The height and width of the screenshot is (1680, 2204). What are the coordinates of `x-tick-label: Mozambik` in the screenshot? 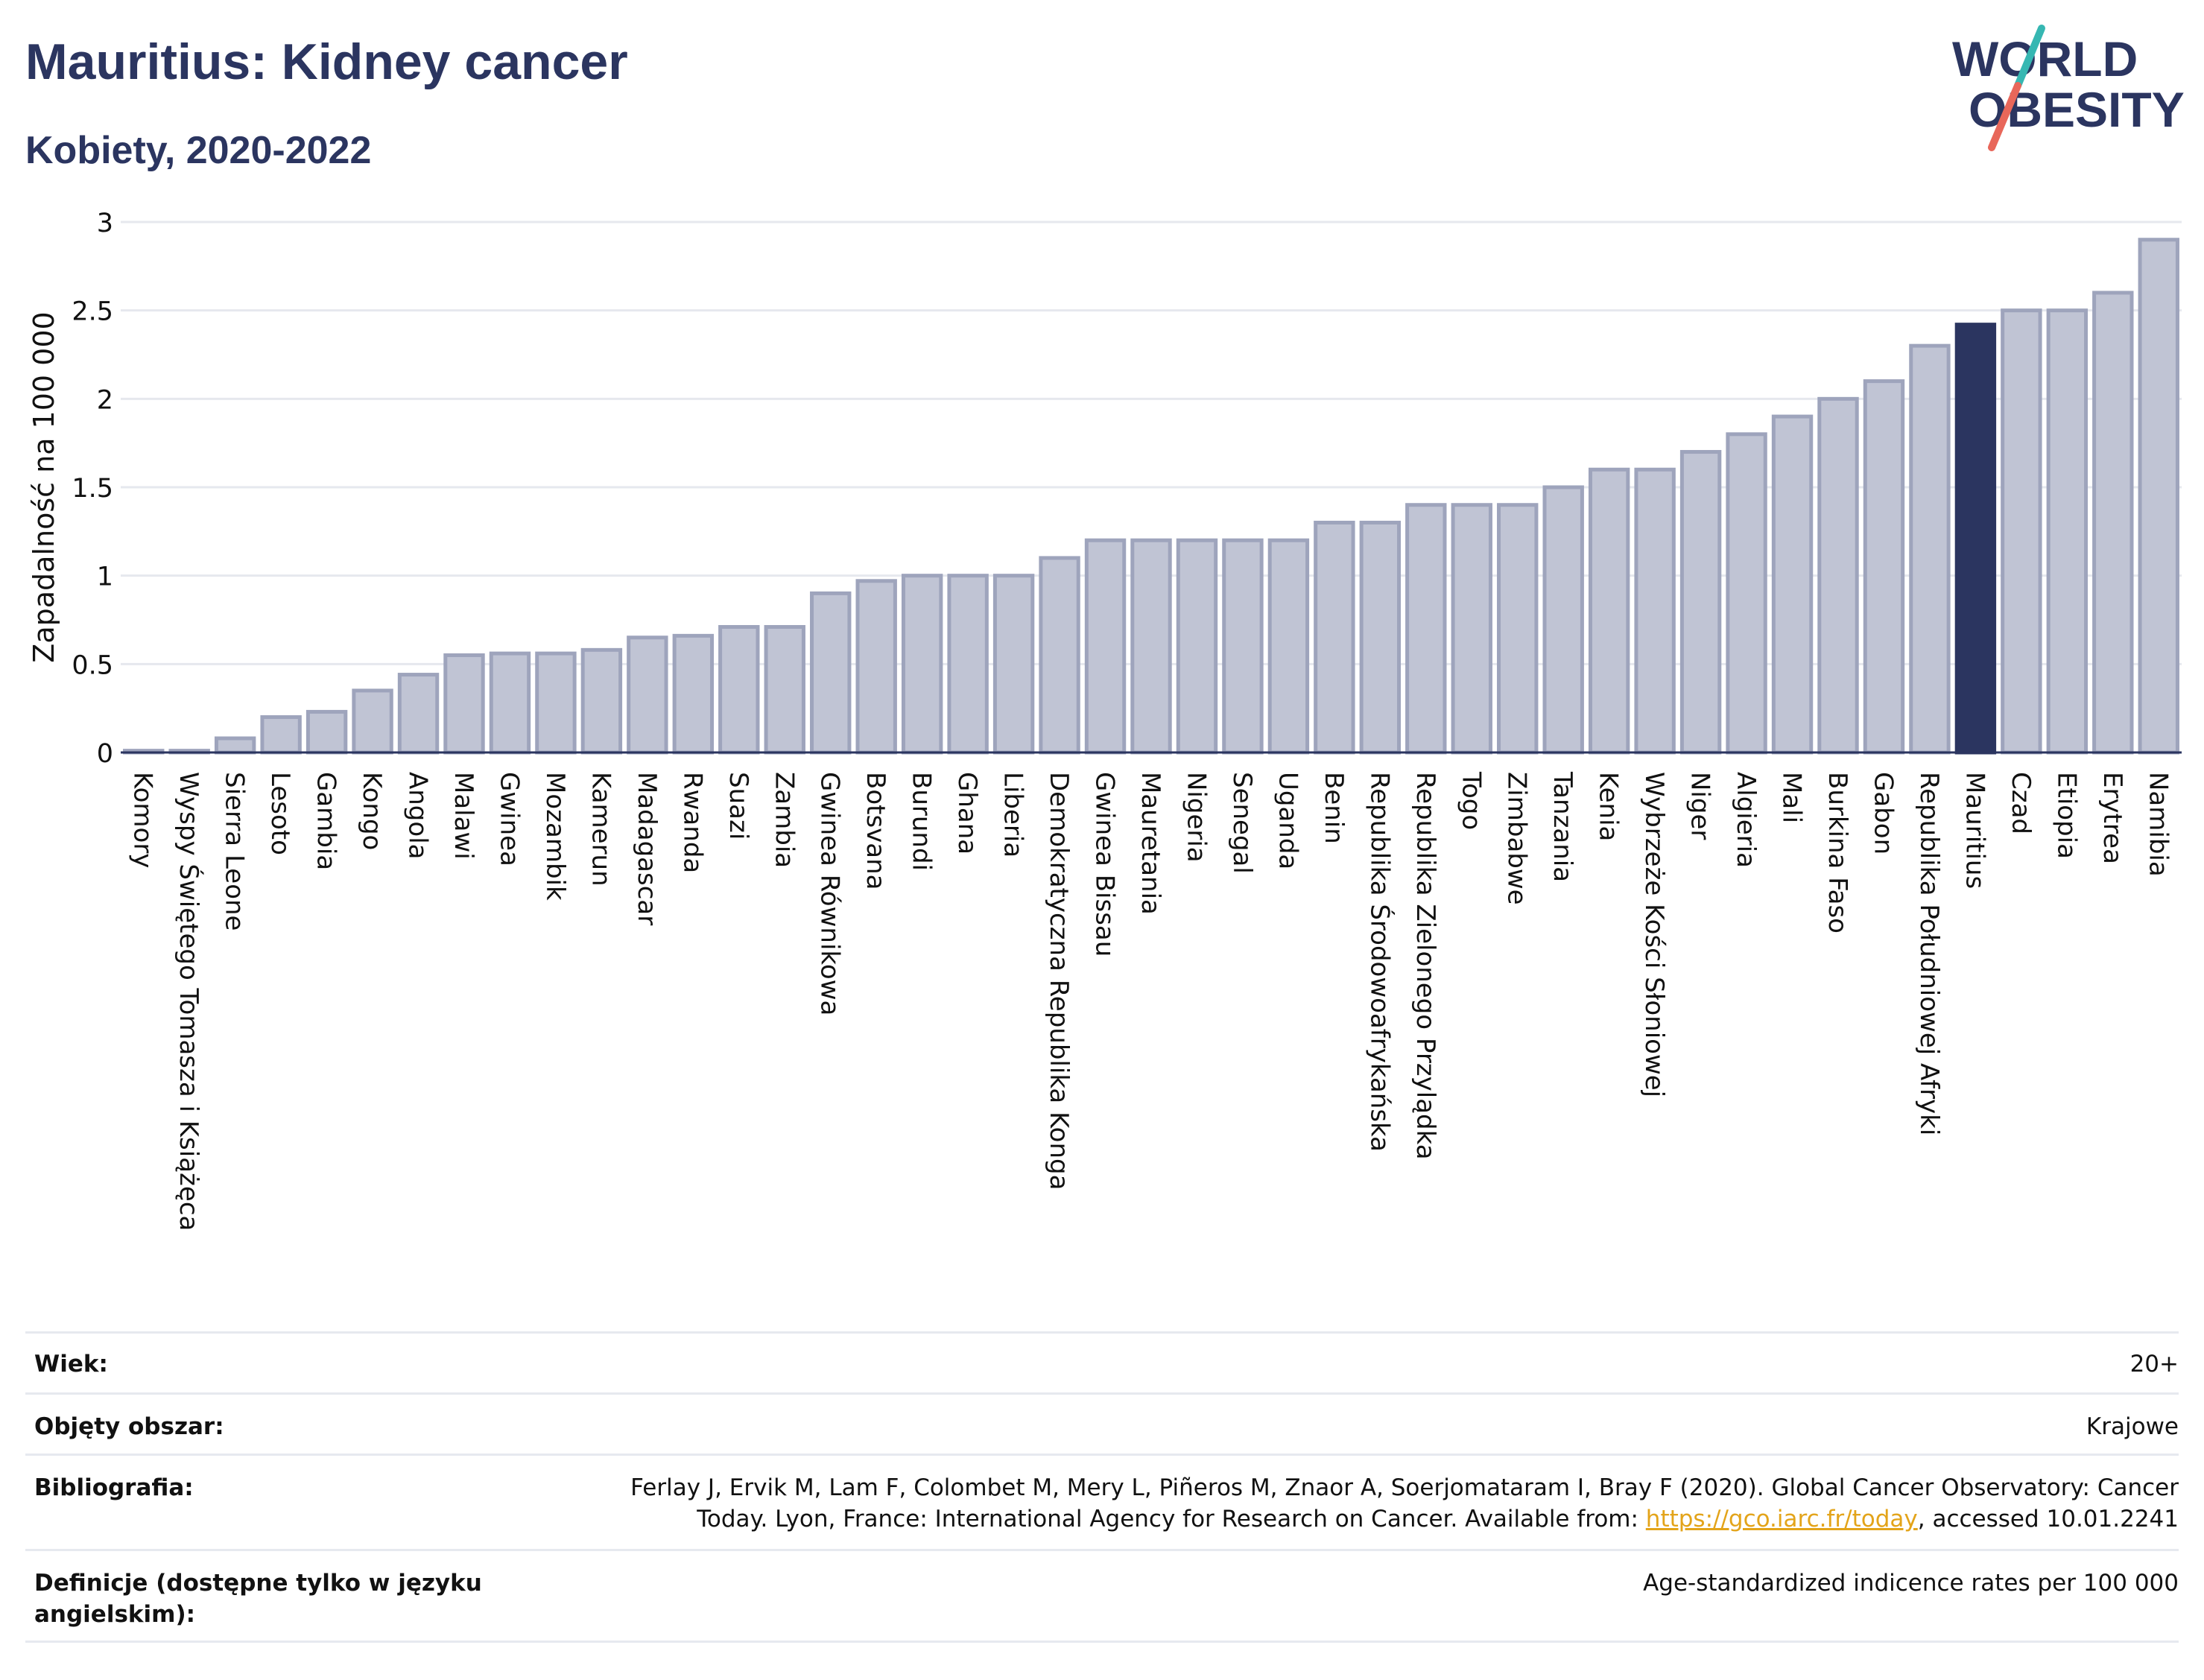 It's located at (555, 836).